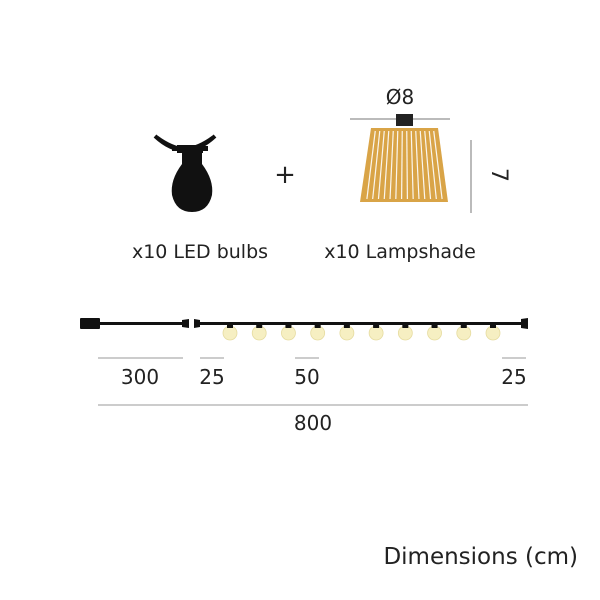 The image size is (600, 600). I want to click on lampshade-label: x10 Lampshade, so click(400, 252).